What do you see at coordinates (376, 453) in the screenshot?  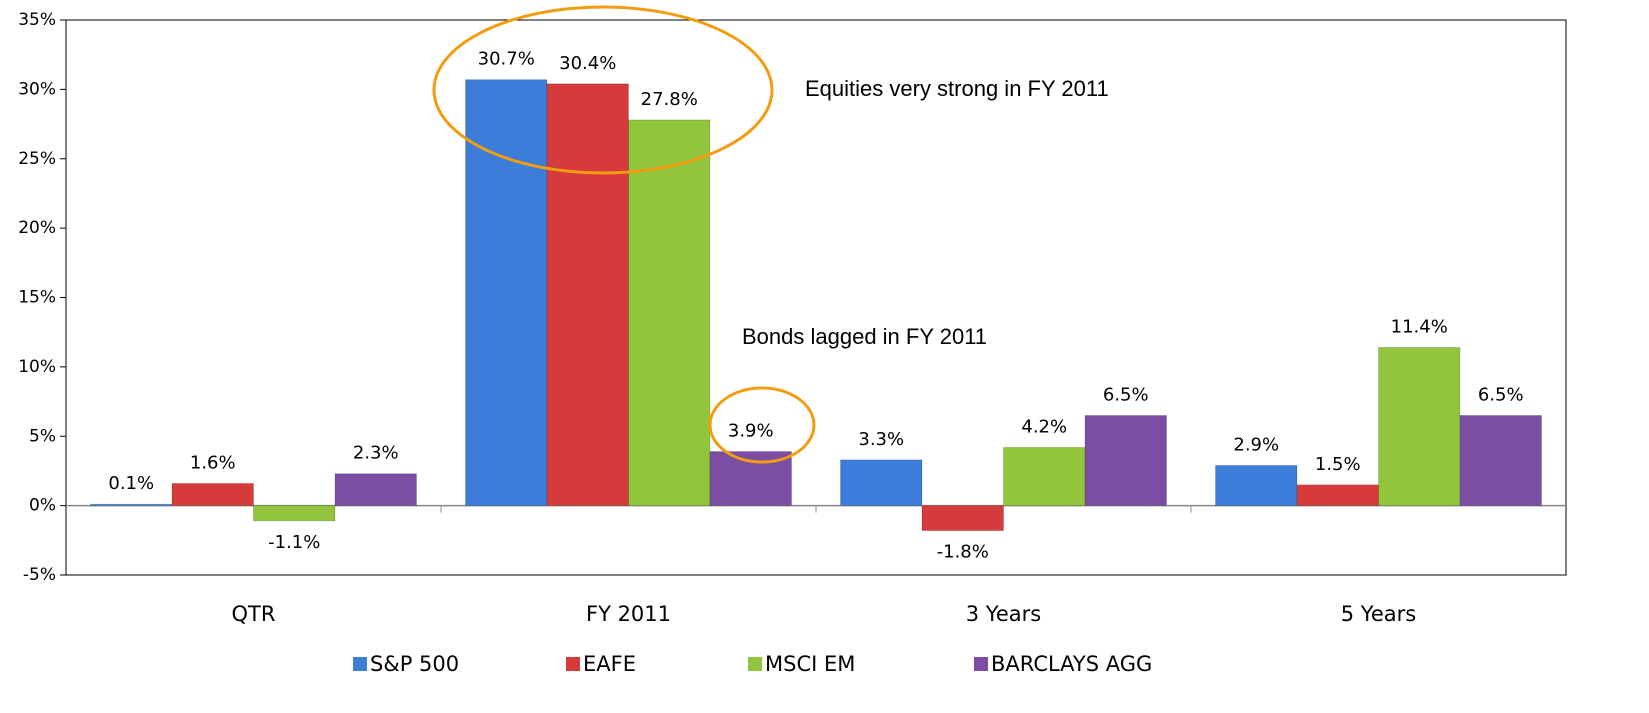 I see `value-label: 2.3%` at bounding box center [376, 453].